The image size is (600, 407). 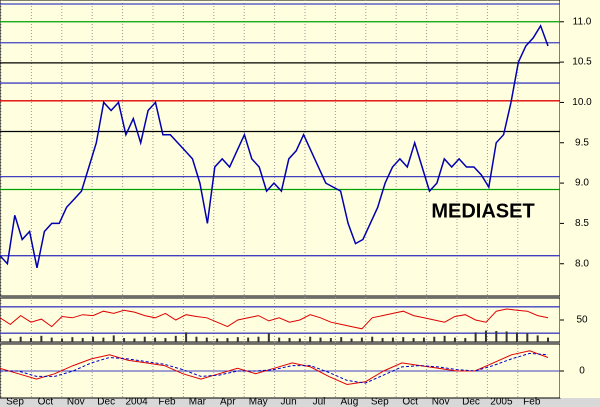 I want to click on x-tick-label: Jun, so click(x=289, y=402).